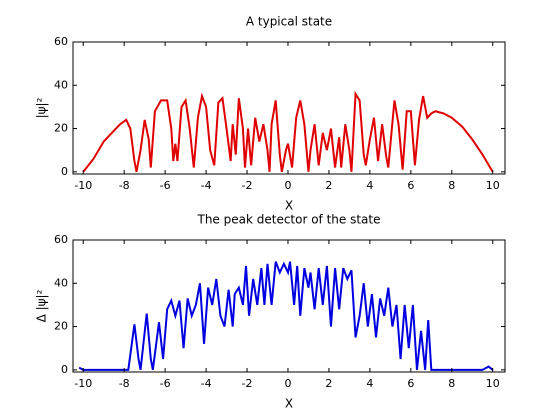  What do you see at coordinates (288, 220) in the screenshot?
I see `chart-title: The peak detector of the state` at bounding box center [288, 220].